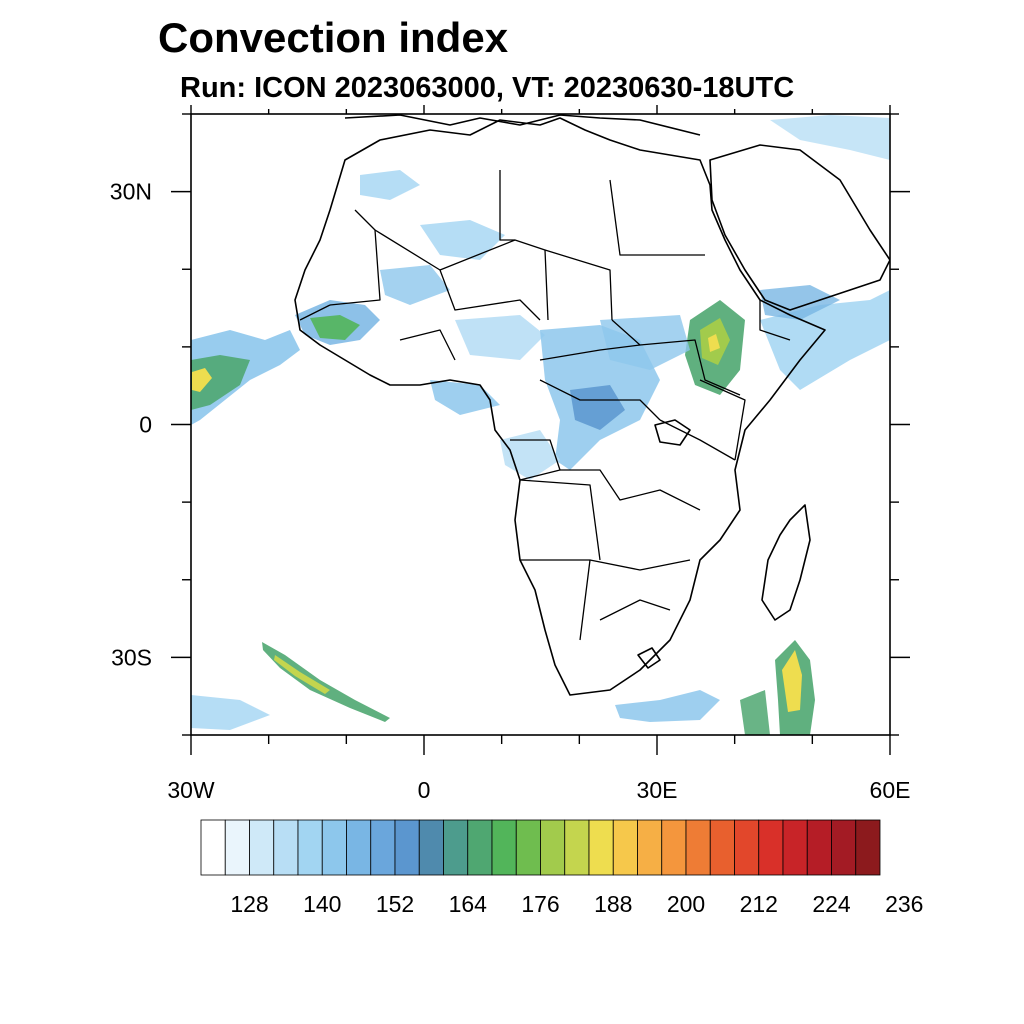  What do you see at coordinates (714, 343) in the screenshot?
I see `convection-area-ethiopia-peak` at bounding box center [714, 343].